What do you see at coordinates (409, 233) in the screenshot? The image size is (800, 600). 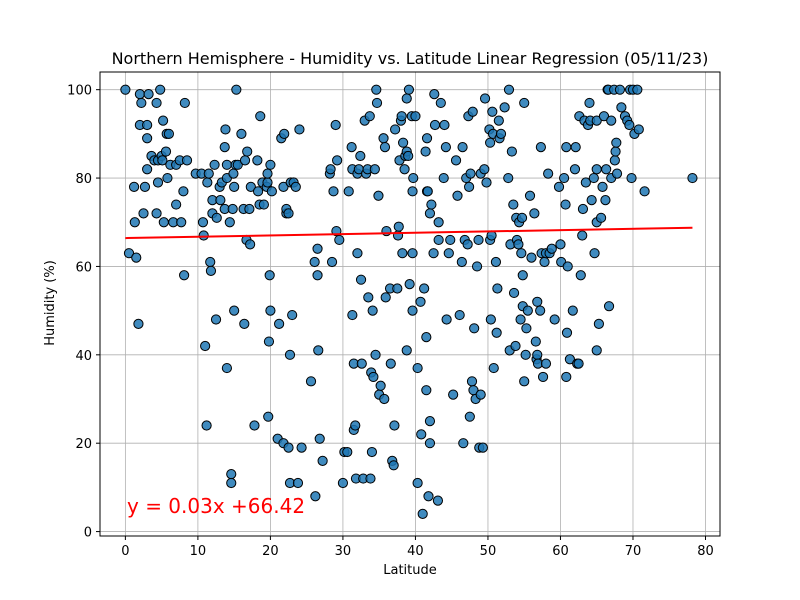 I see `regression-line-group` at bounding box center [409, 233].